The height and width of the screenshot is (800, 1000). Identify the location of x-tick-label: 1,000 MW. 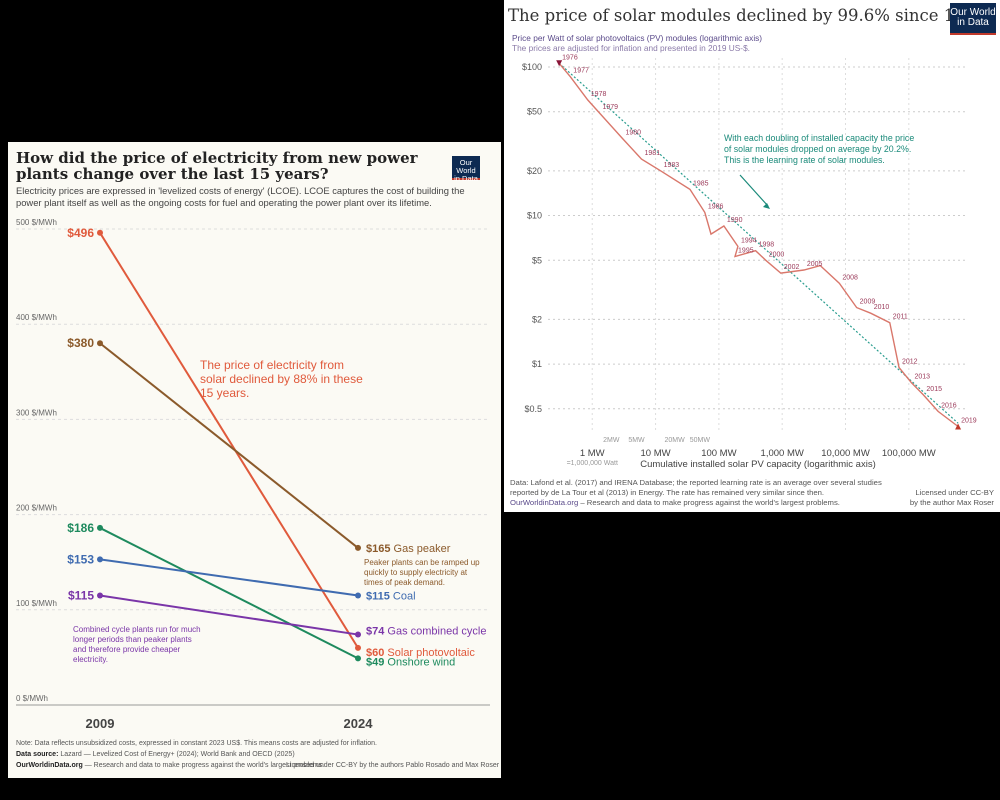
(782, 453).